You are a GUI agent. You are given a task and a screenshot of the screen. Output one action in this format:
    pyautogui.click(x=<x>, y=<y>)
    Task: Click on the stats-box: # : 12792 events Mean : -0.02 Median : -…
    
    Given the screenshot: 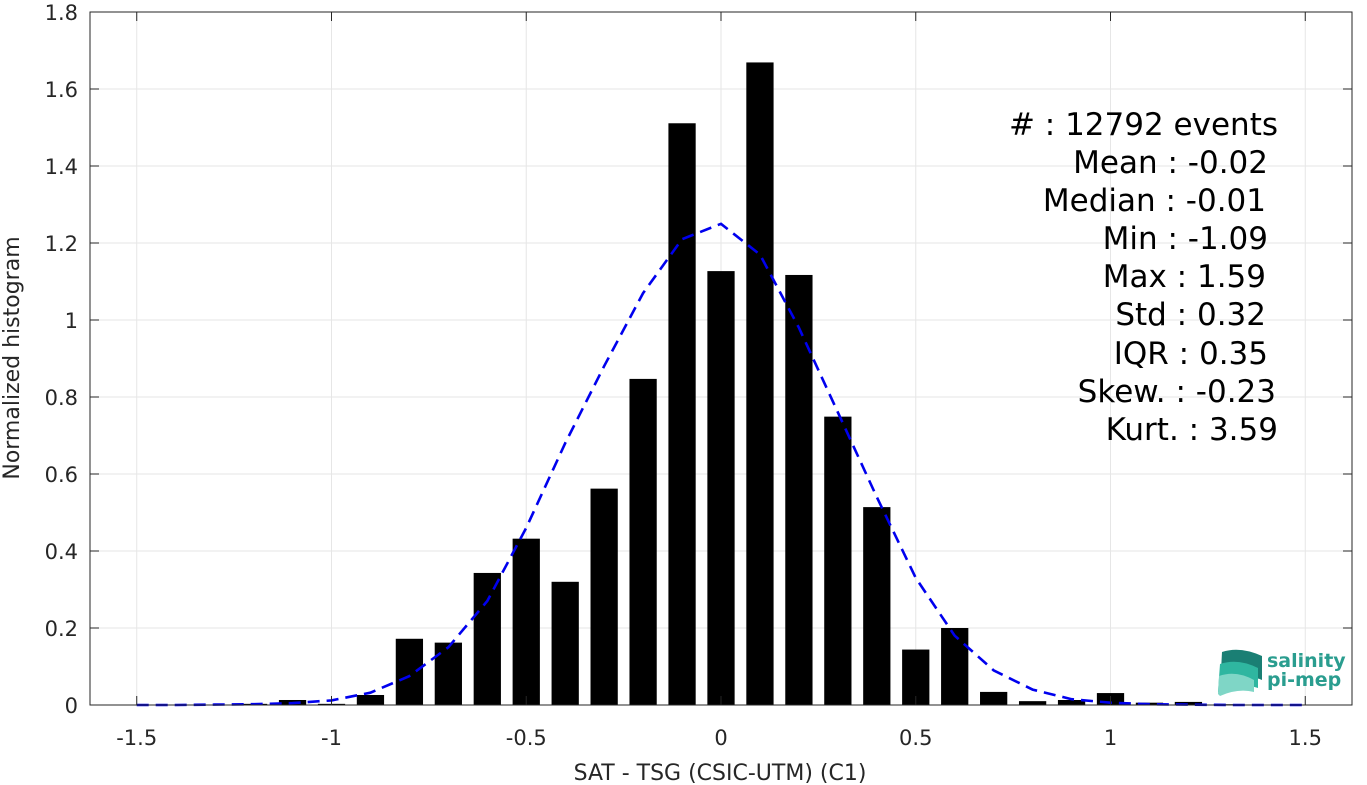 What is the action you would take?
    pyautogui.click(x=1143, y=277)
    